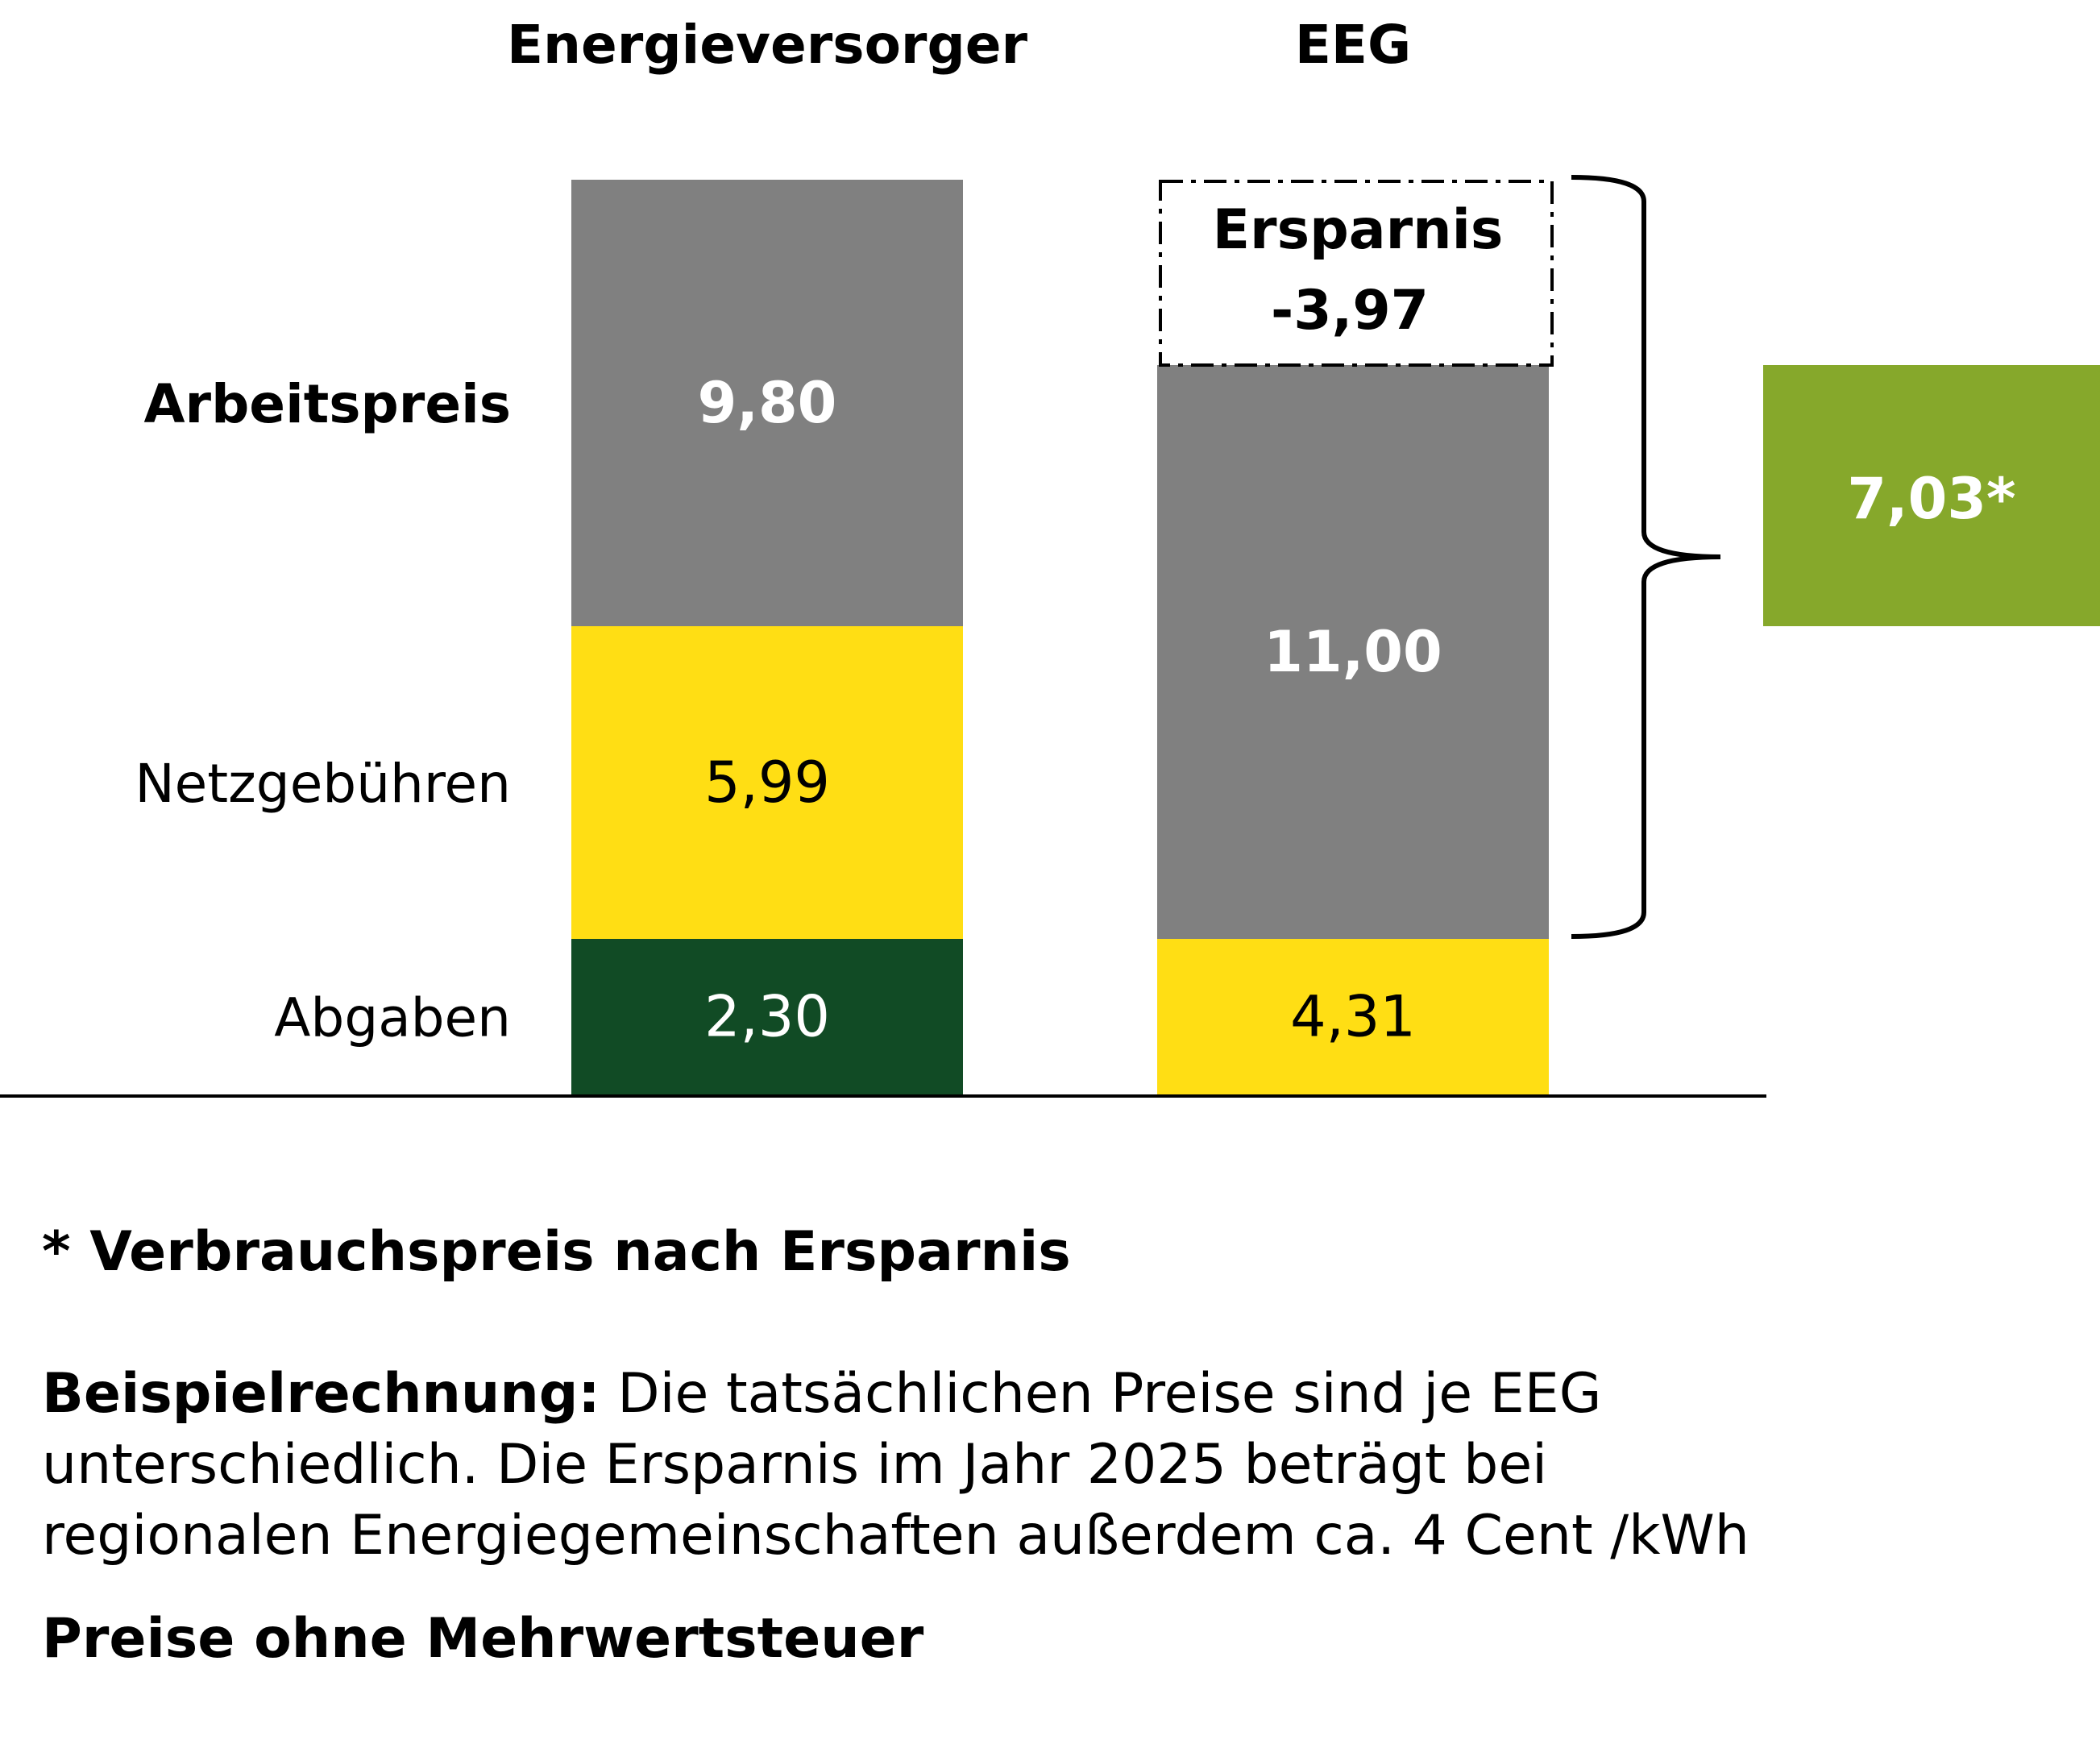  I want to click on result-box, so click(1932, 495).